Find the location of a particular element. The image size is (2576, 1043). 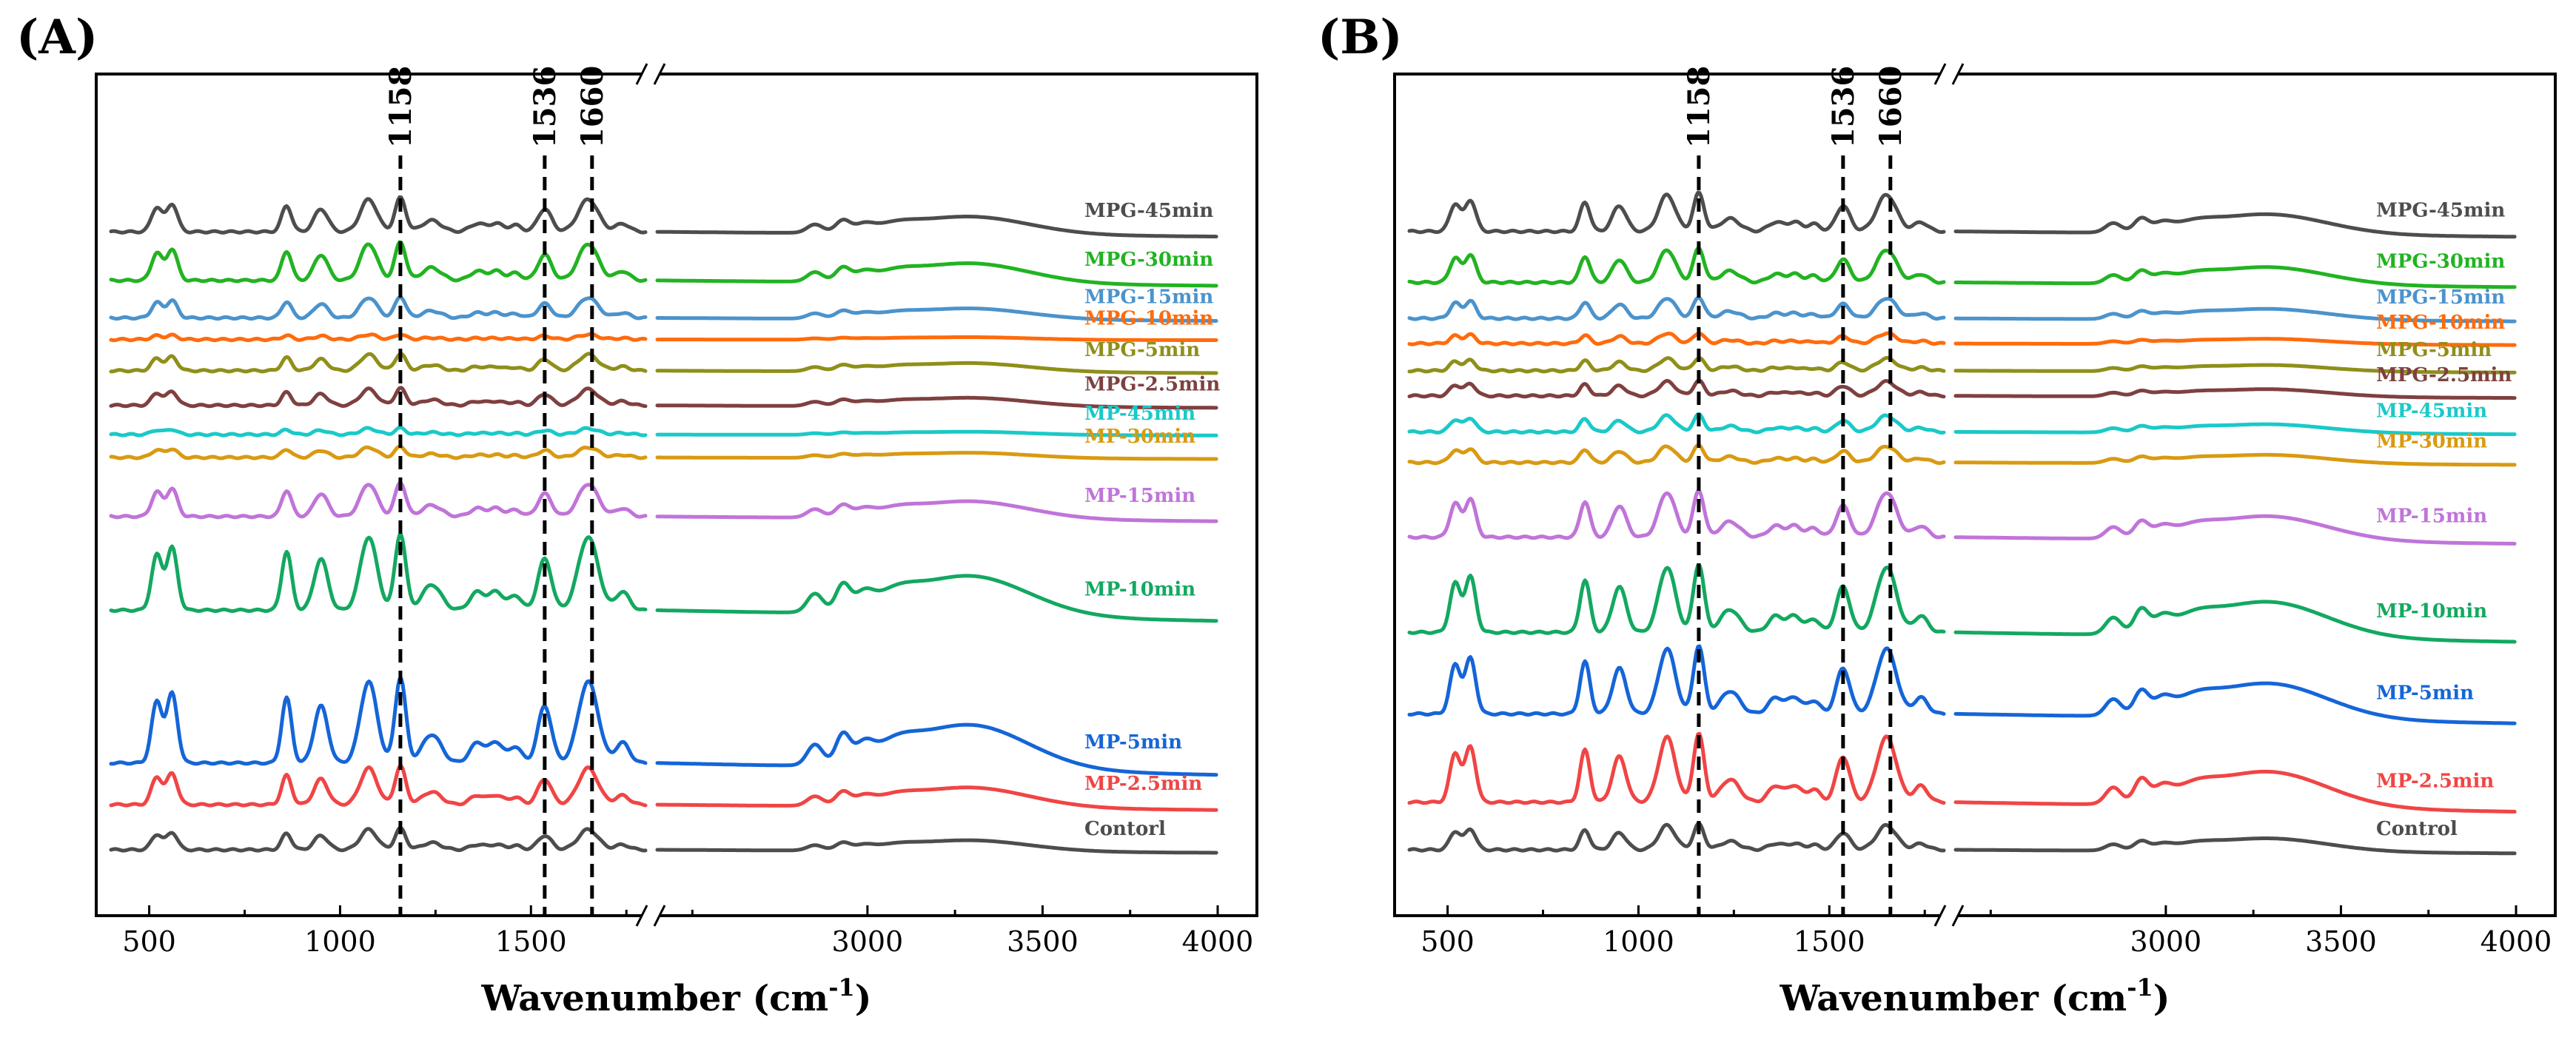

x-tick-label: 1500 is located at coordinates (1829, 941).